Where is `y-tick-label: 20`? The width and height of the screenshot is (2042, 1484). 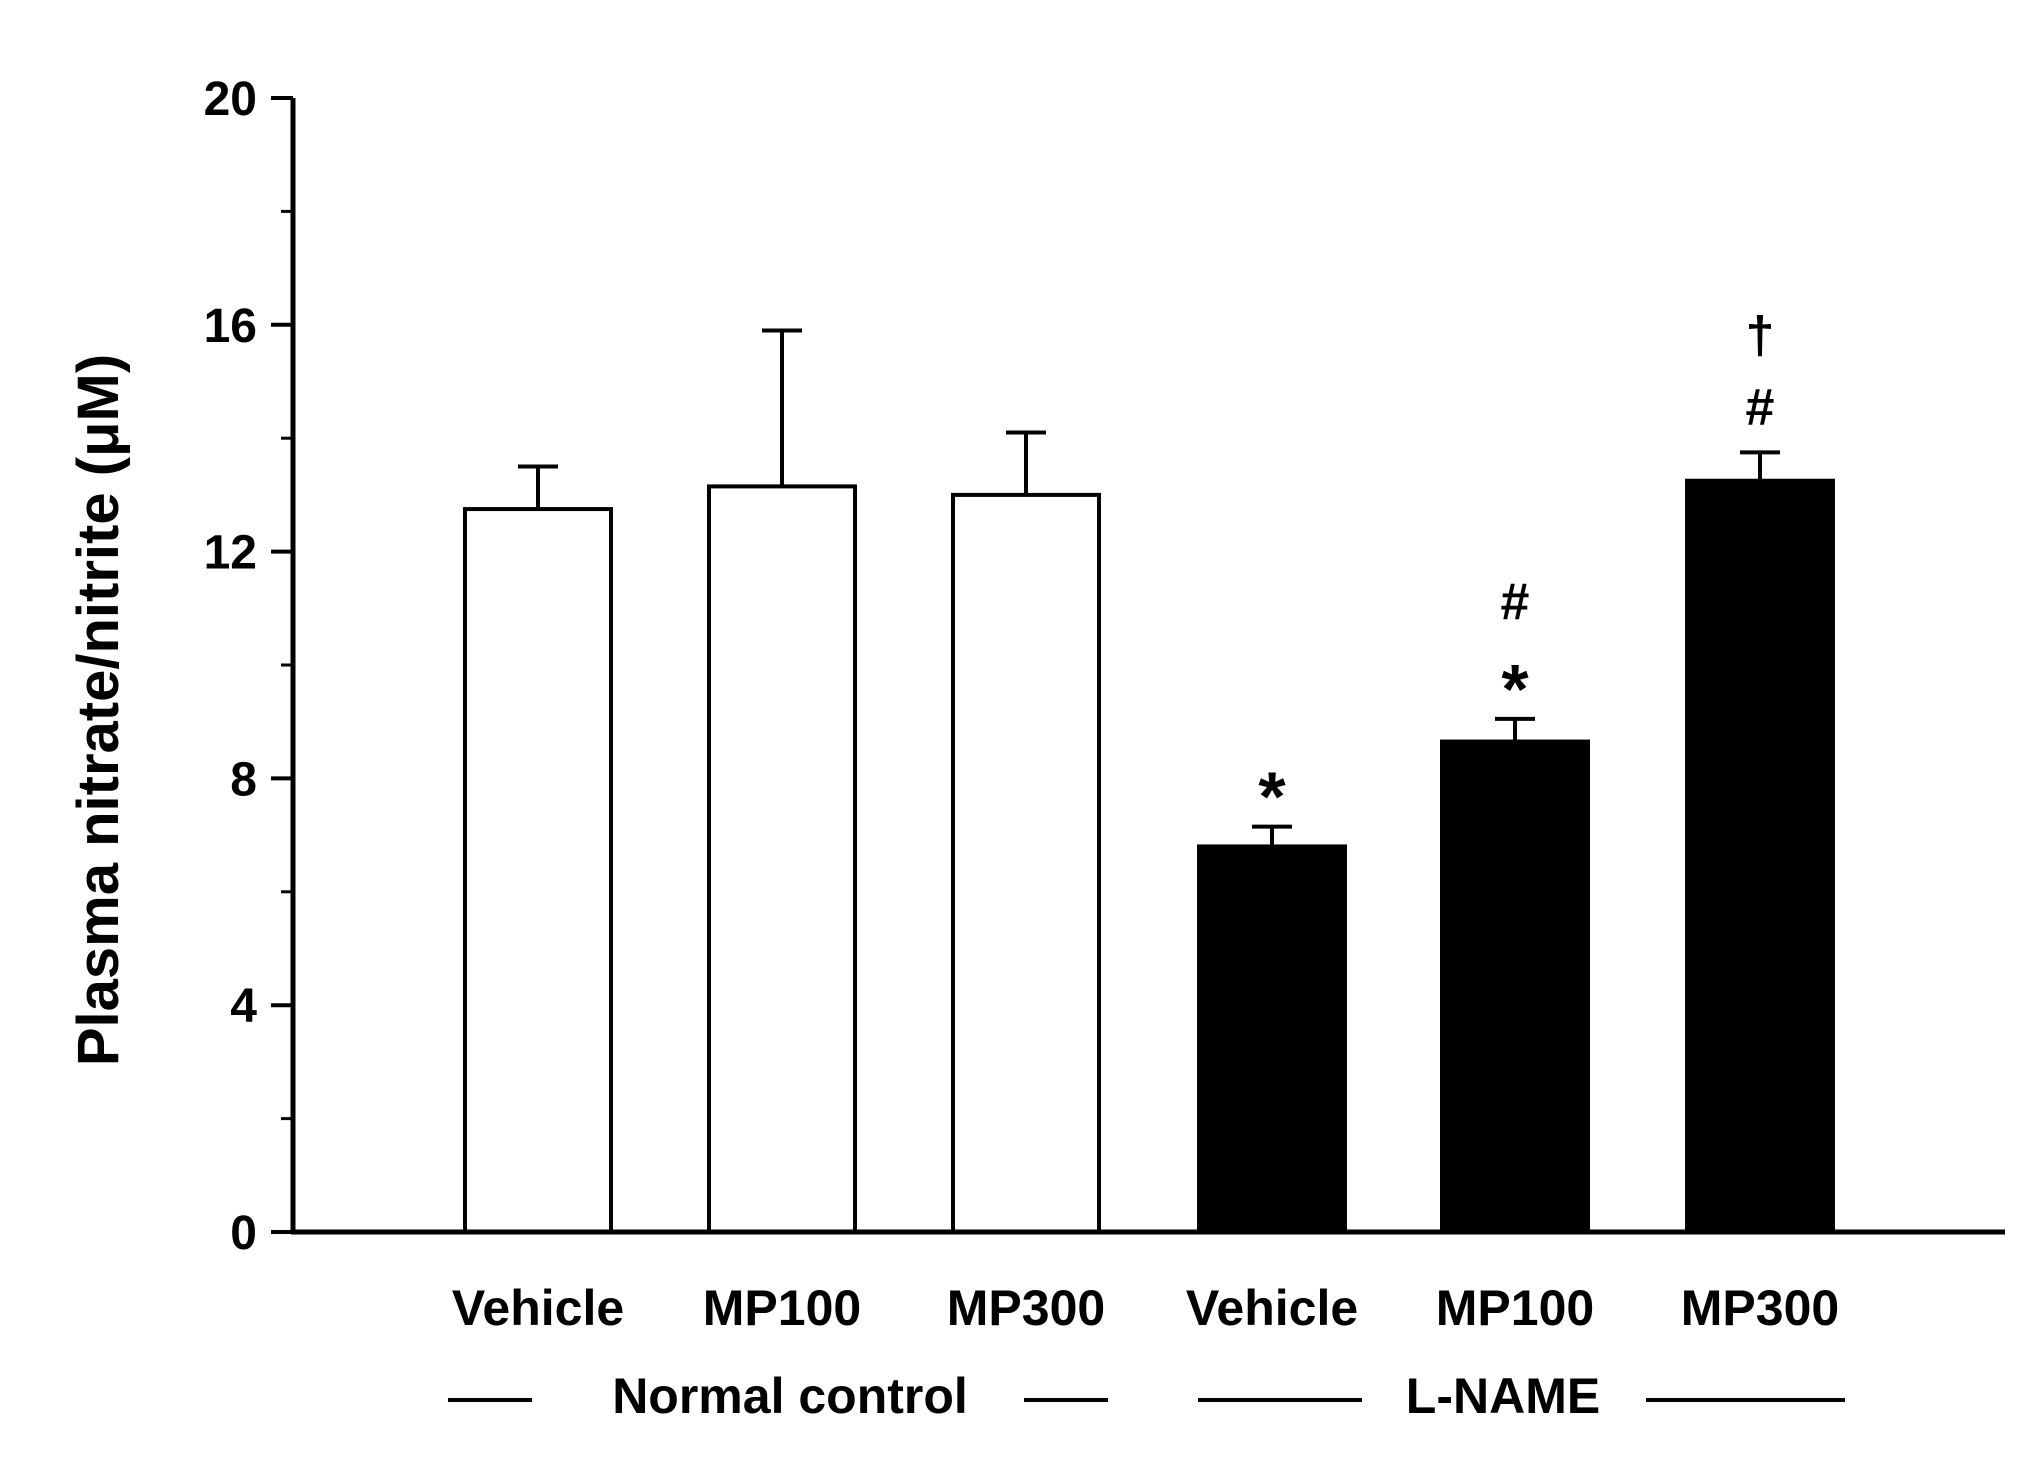
y-tick-label: 20 is located at coordinates (230, 99).